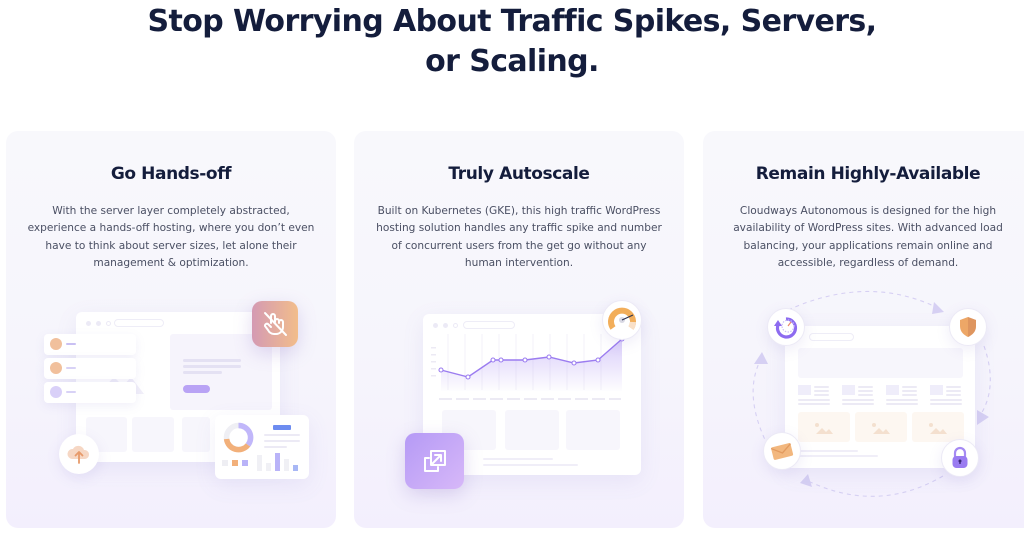 Image resolution: width=1024 pixels, height=533 pixels. Describe the element at coordinates (262, 447) in the screenshot. I see `analytics-widget` at that location.